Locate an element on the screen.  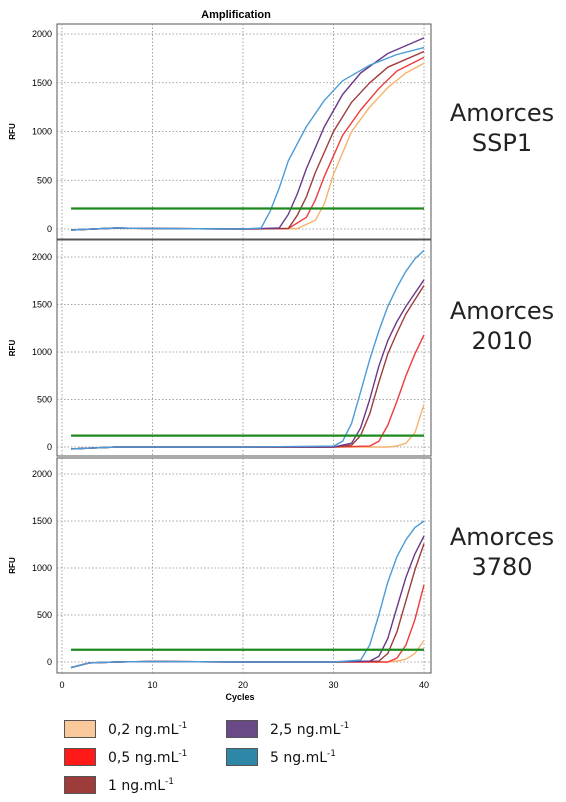
panel-label-line-2: 2010 is located at coordinates (502, 341).